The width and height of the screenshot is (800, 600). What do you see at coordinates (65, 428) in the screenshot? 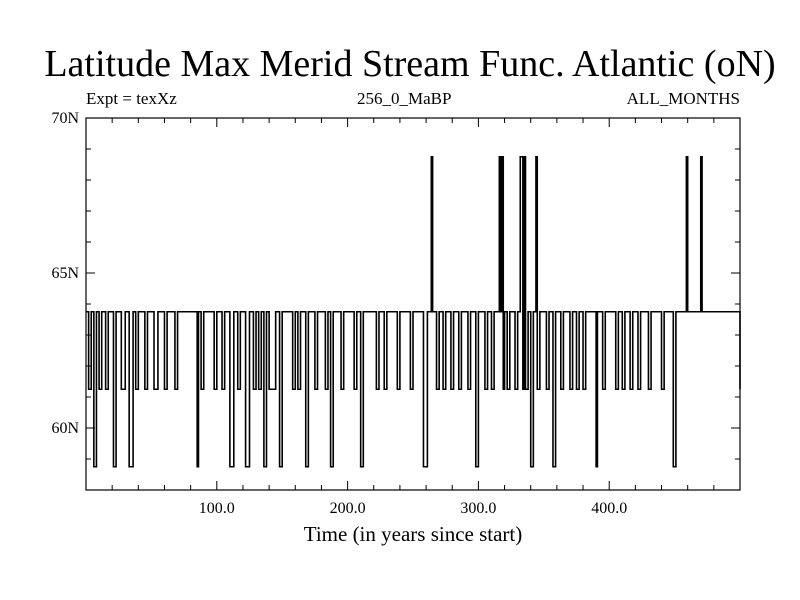
I see `y-tick-label: 60N` at bounding box center [65, 428].